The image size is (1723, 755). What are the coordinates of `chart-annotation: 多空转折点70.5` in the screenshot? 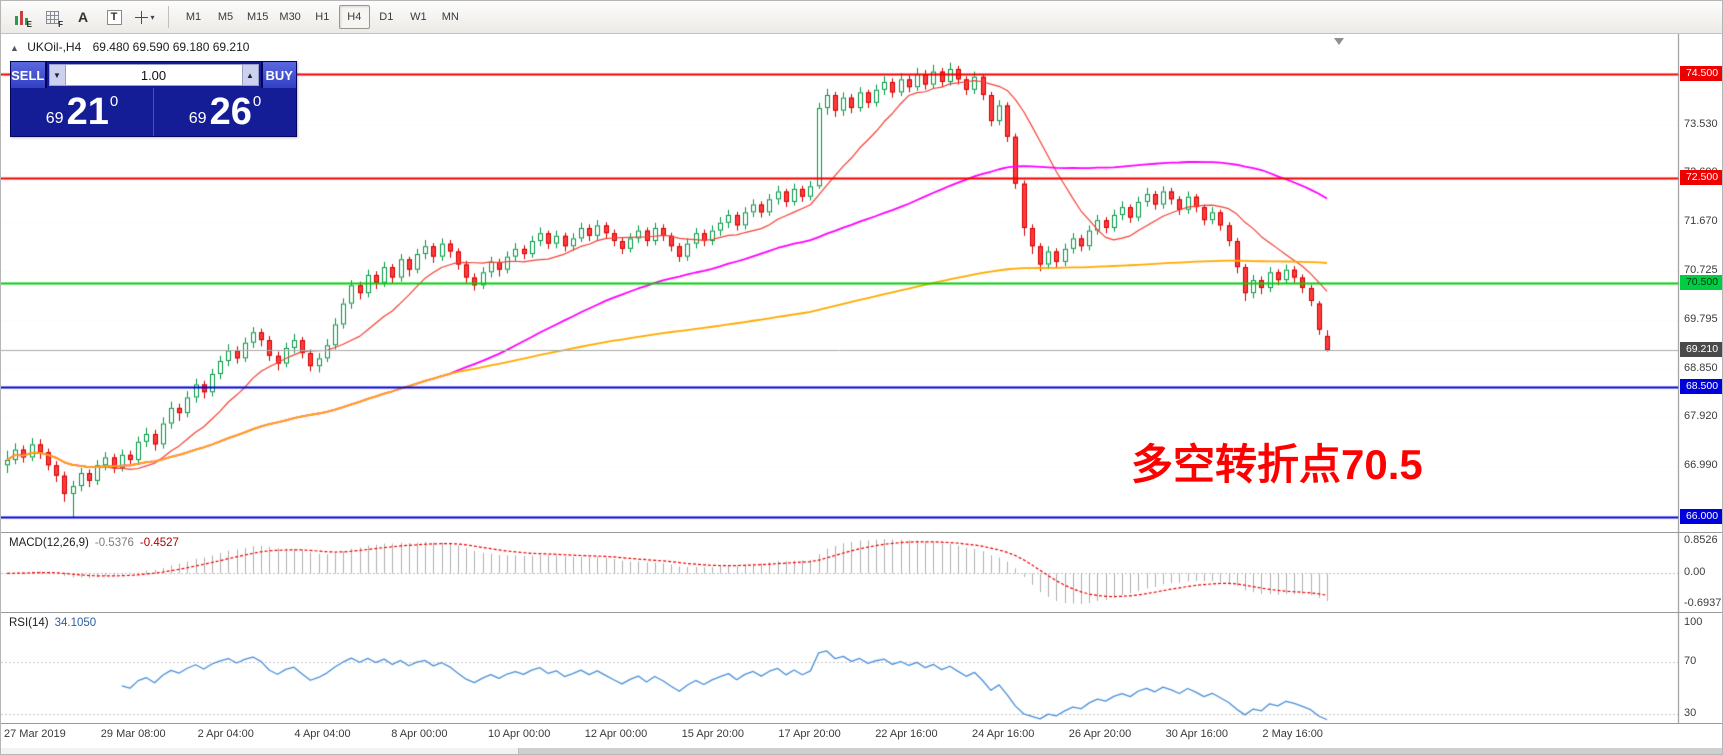 It's located at (1277, 464).